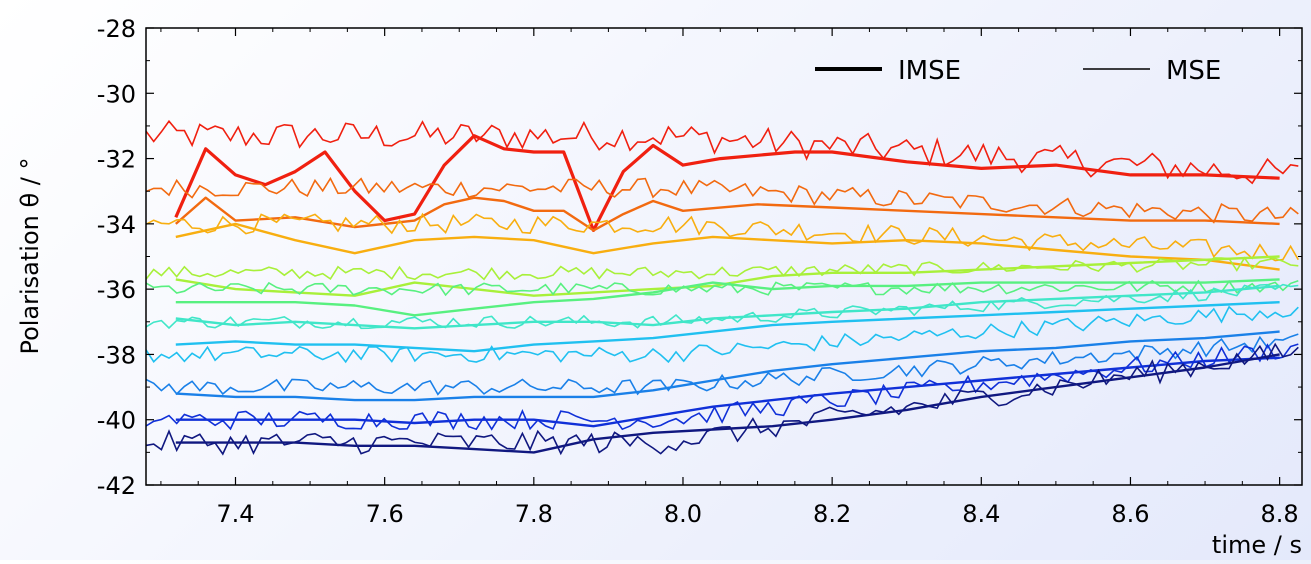  I want to click on legend-label-imse: IMSE, so click(929, 71).